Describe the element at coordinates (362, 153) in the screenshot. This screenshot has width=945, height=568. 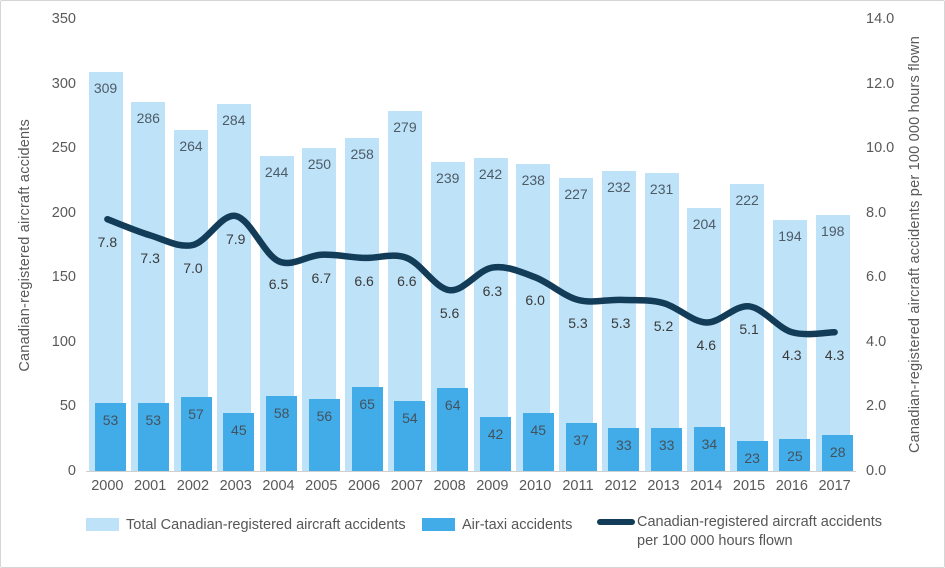
I see `total-accidents-value-label: 258` at that location.